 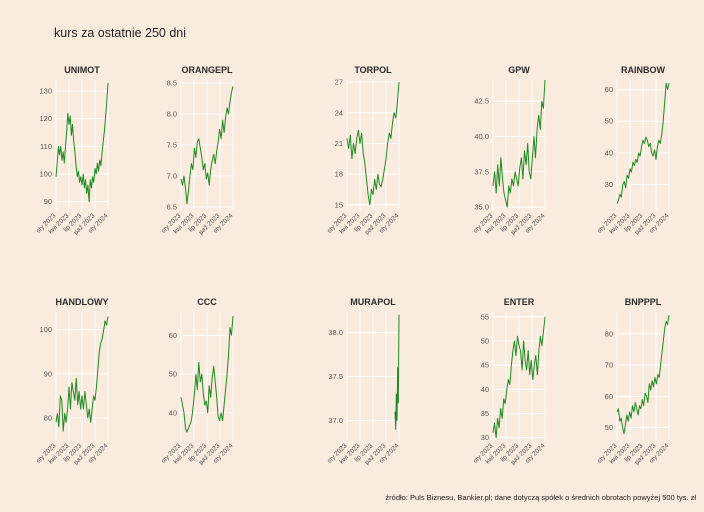 What do you see at coordinates (82, 70) in the screenshot?
I see `panel-title: UNIMOT` at bounding box center [82, 70].